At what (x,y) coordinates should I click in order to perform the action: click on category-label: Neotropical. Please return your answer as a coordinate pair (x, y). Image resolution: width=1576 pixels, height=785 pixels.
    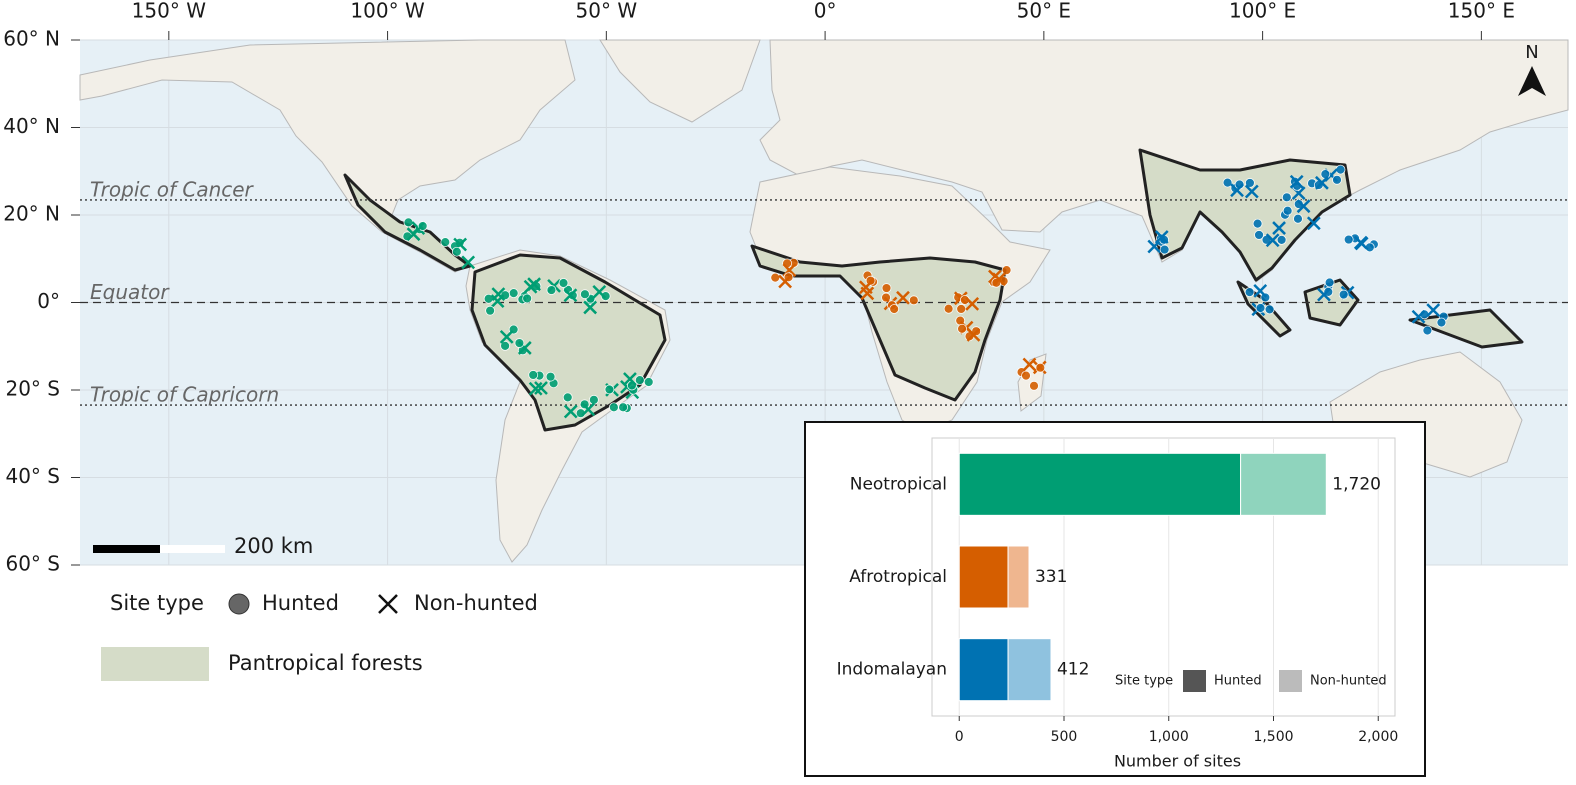
    Looking at the image, I should click on (898, 484).